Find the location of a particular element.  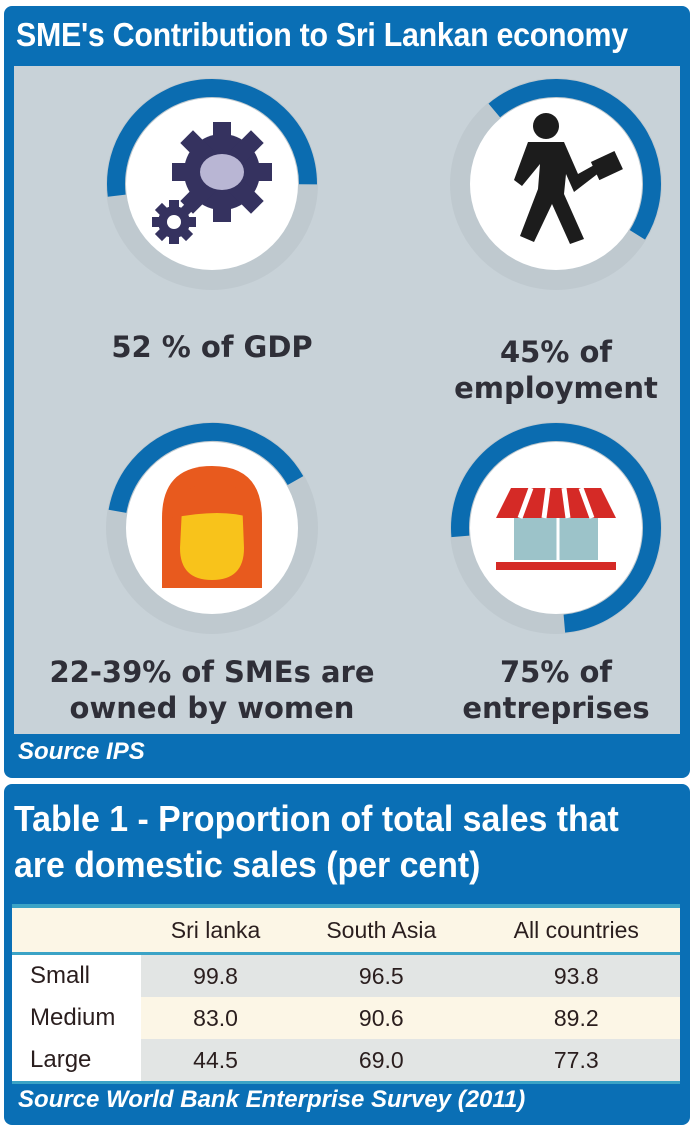

gear-icon is located at coordinates (212, 183).